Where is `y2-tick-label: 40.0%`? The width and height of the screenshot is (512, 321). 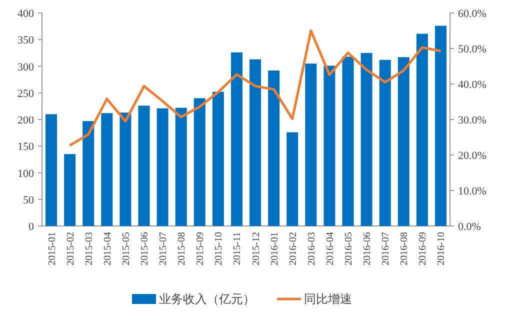
y2-tick-label: 40.0% is located at coordinates (472, 85).